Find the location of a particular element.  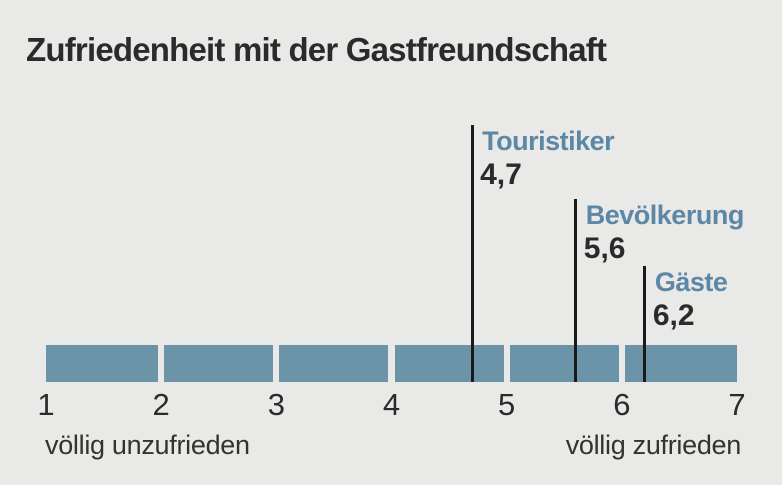

series-value-label: 6,2 is located at coordinates (673, 315).